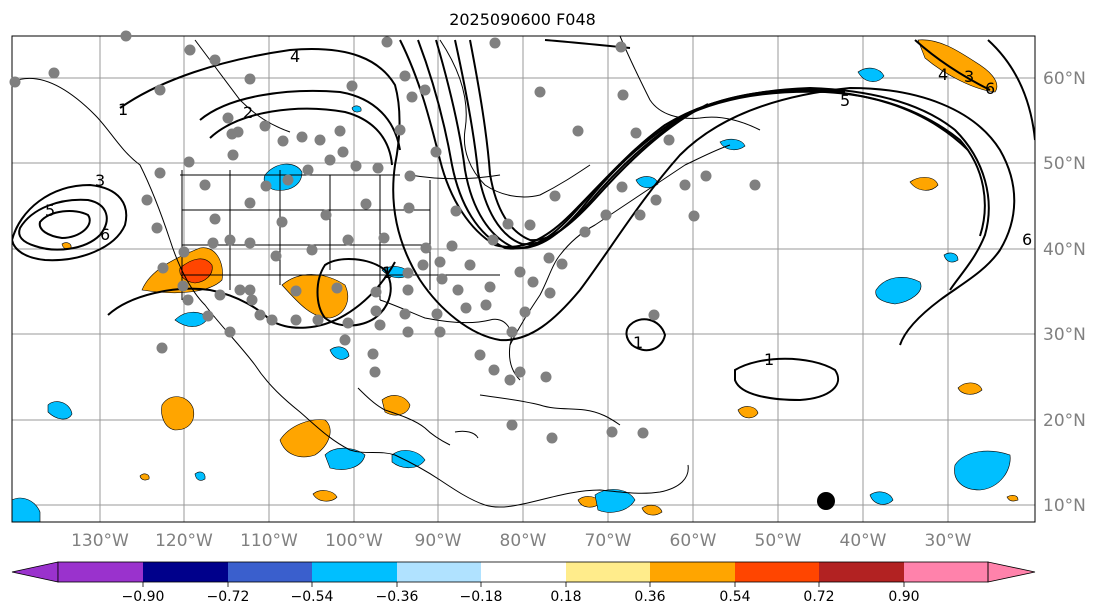 The width and height of the screenshot is (1105, 615). I want to click on contour-label: 4, so click(295, 56).